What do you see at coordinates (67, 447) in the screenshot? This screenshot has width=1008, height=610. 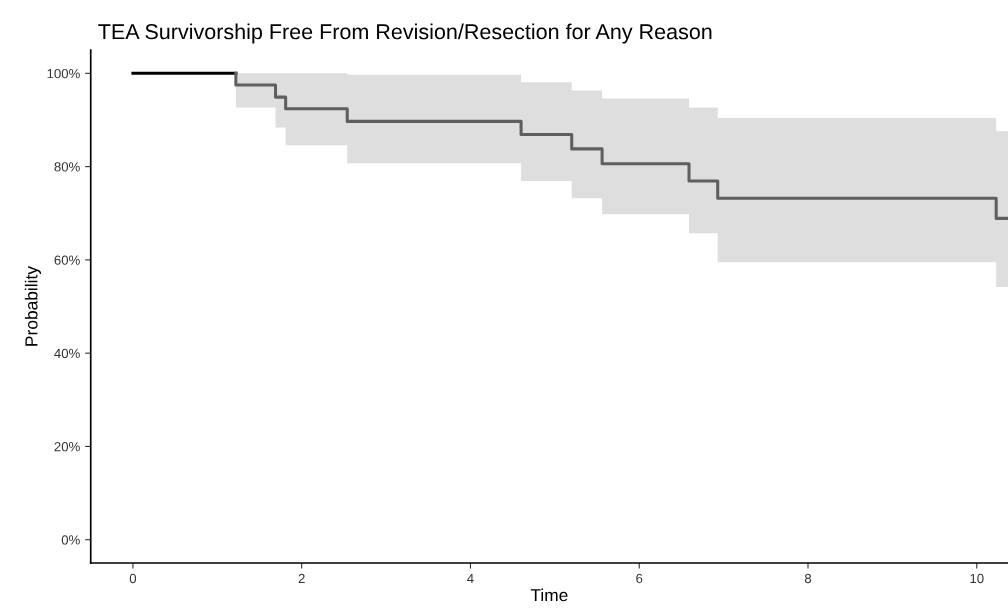 I see `y-tick-label: 20%` at bounding box center [67, 447].